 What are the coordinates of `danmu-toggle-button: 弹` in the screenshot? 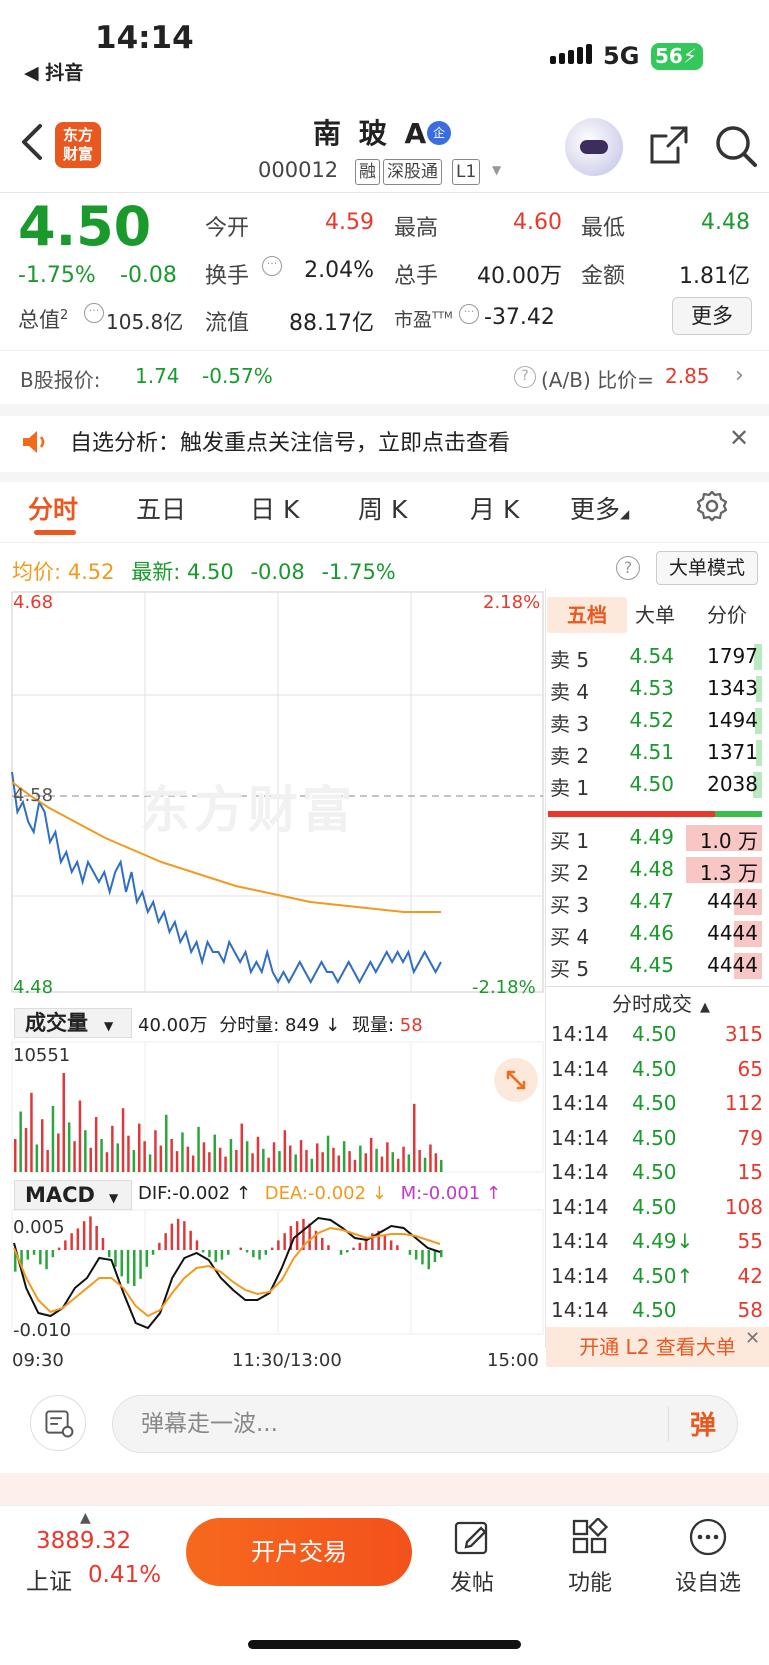 It's located at (703, 1426).